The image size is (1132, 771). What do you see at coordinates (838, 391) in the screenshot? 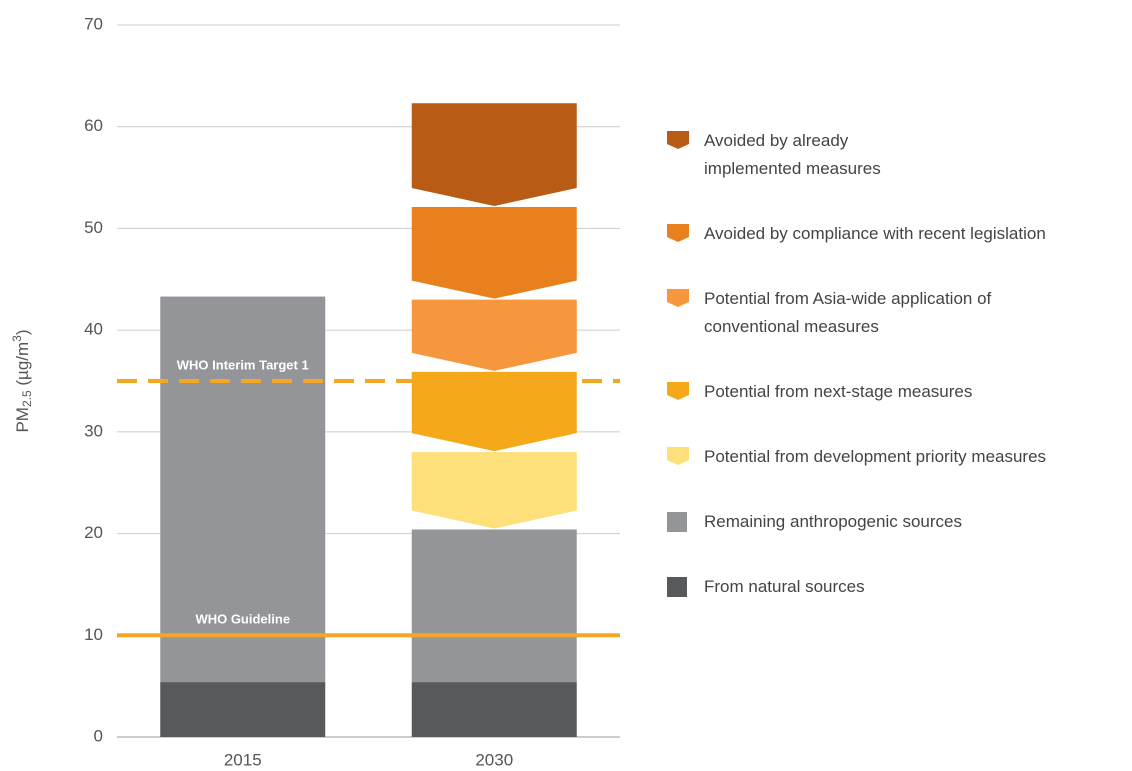
I see `legend-label: Potential from next-stage measures` at bounding box center [838, 391].